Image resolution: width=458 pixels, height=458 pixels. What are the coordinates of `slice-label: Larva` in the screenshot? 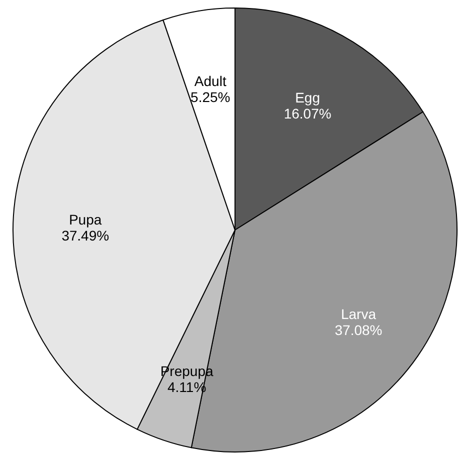 It's located at (358, 314).